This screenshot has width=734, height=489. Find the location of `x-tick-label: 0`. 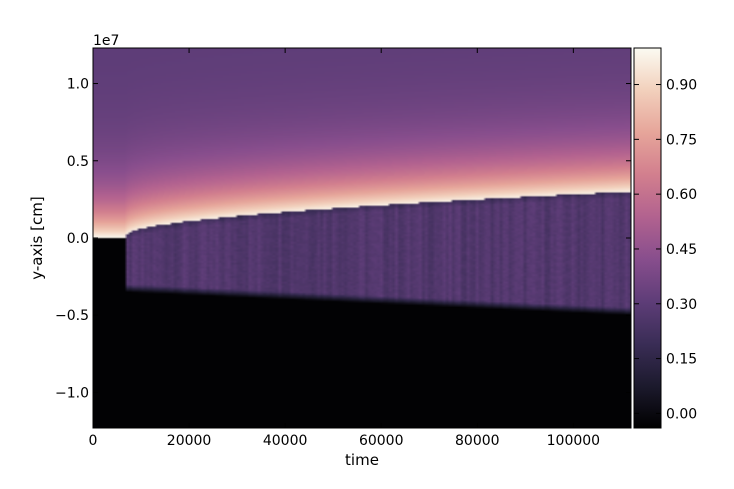

x-tick-label: 0 is located at coordinates (93, 441).